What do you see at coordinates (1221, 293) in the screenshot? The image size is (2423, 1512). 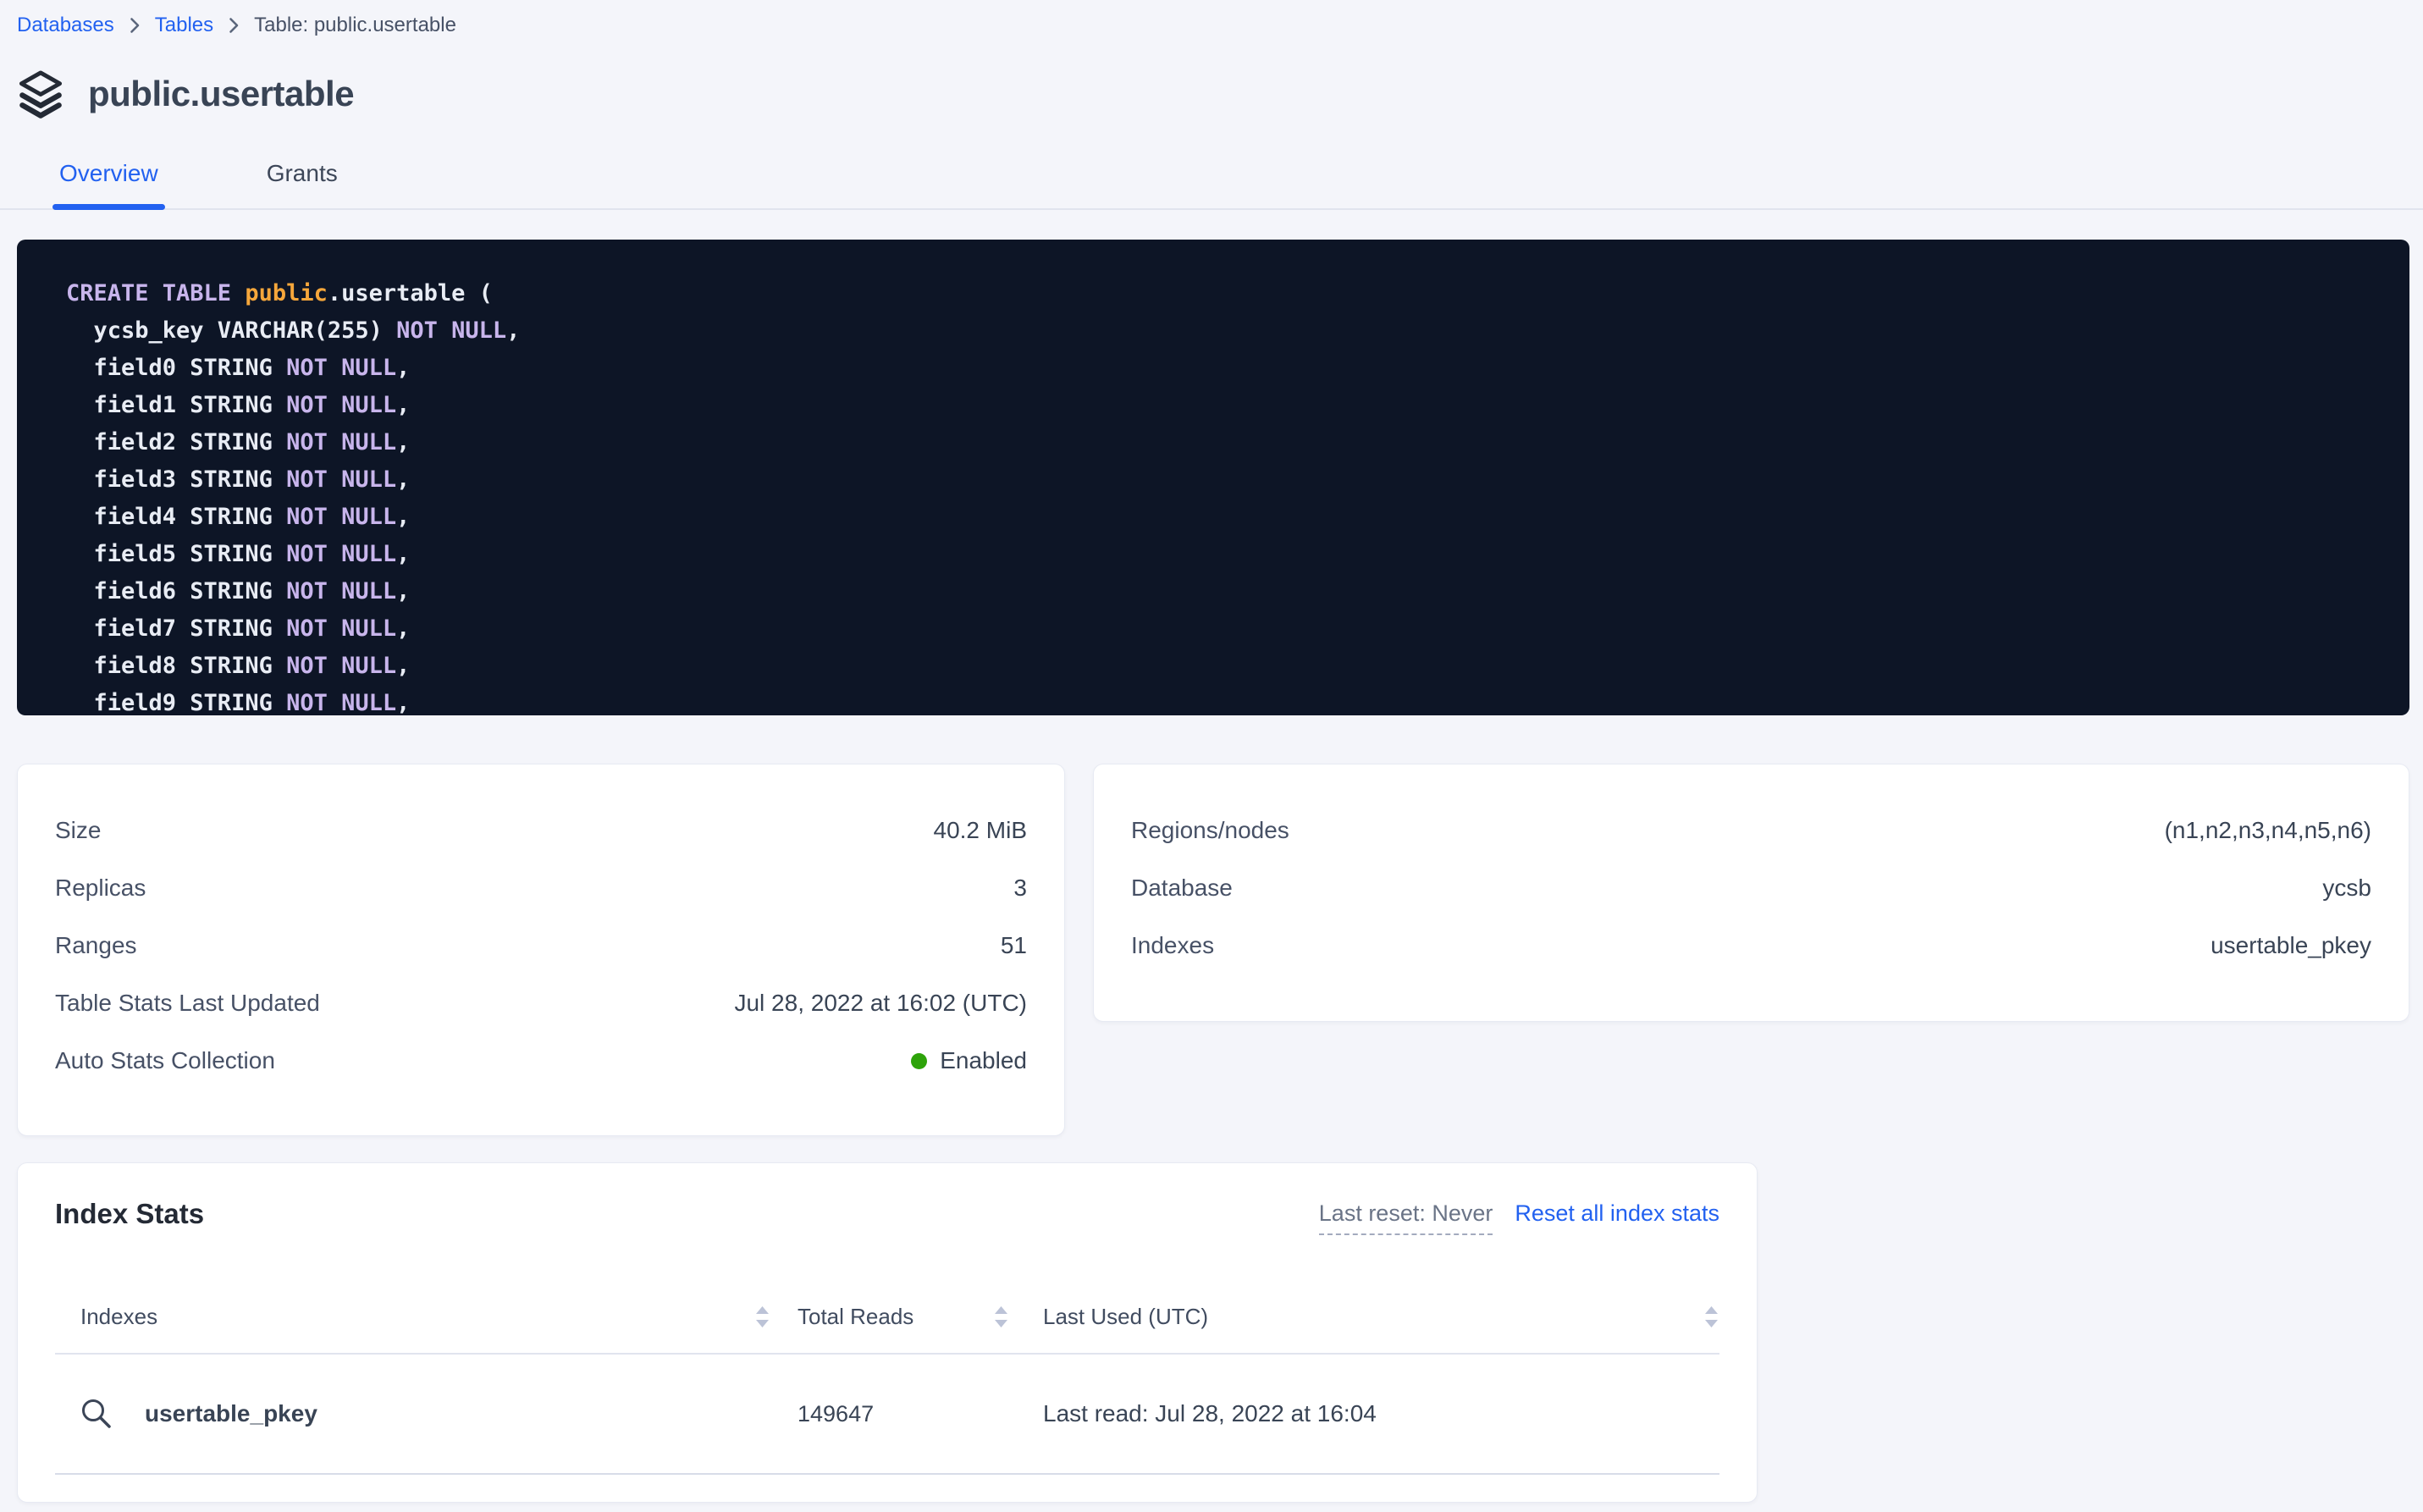 I see `sql-line: CREATE TABLE public.usertable (` at bounding box center [1221, 293].